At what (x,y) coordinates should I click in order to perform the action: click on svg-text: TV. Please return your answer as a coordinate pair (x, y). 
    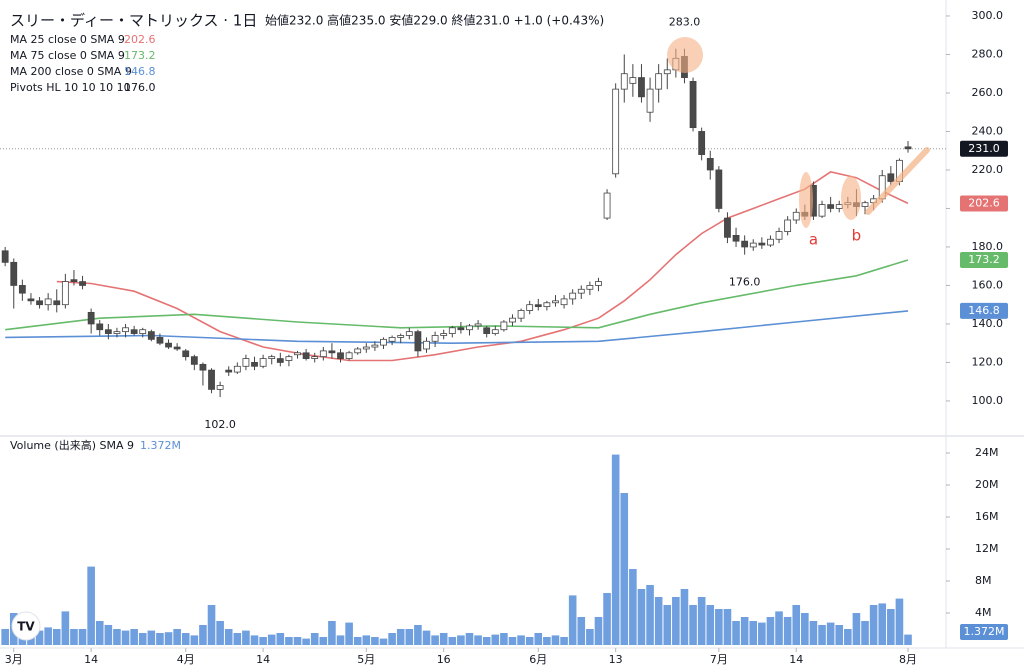
    Looking at the image, I should click on (26, 627).